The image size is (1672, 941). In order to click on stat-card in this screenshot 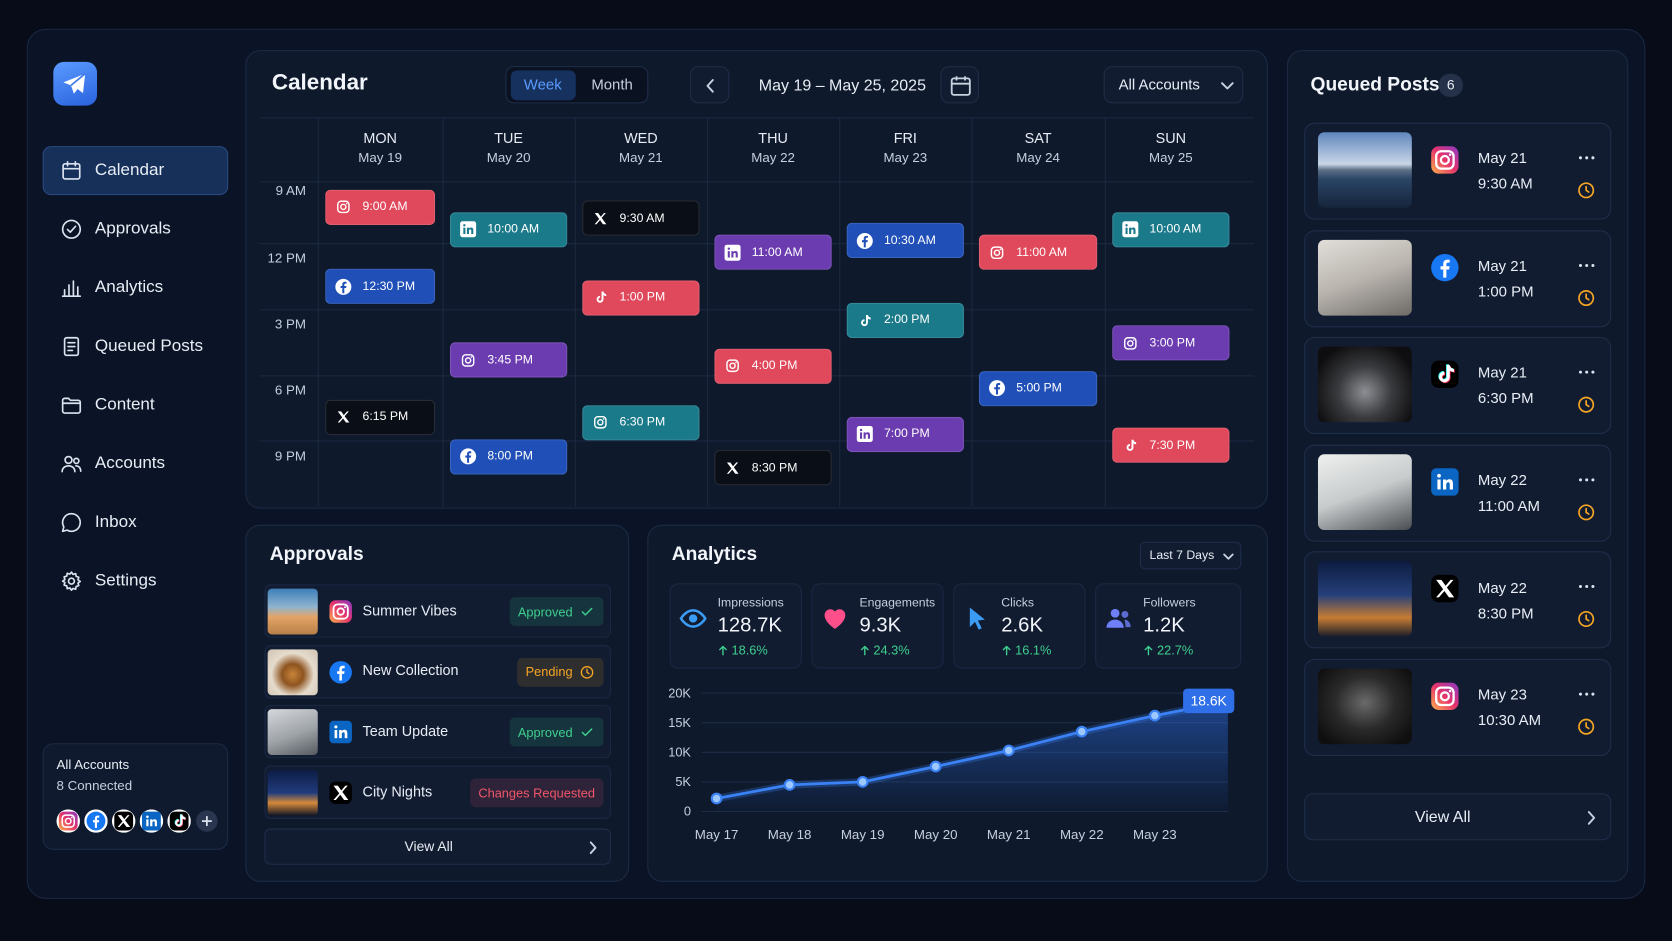, I will do `click(877, 626)`.